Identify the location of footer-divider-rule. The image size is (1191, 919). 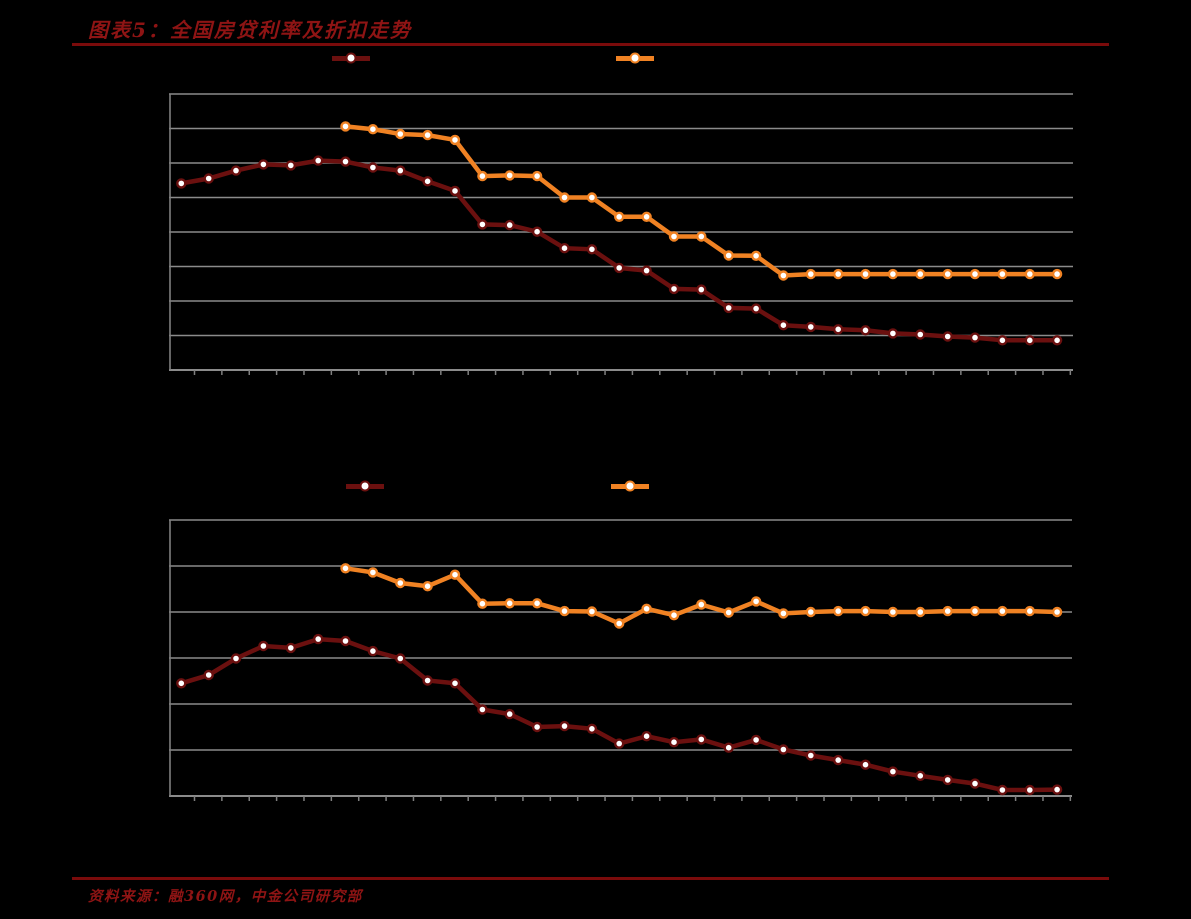
(590, 878).